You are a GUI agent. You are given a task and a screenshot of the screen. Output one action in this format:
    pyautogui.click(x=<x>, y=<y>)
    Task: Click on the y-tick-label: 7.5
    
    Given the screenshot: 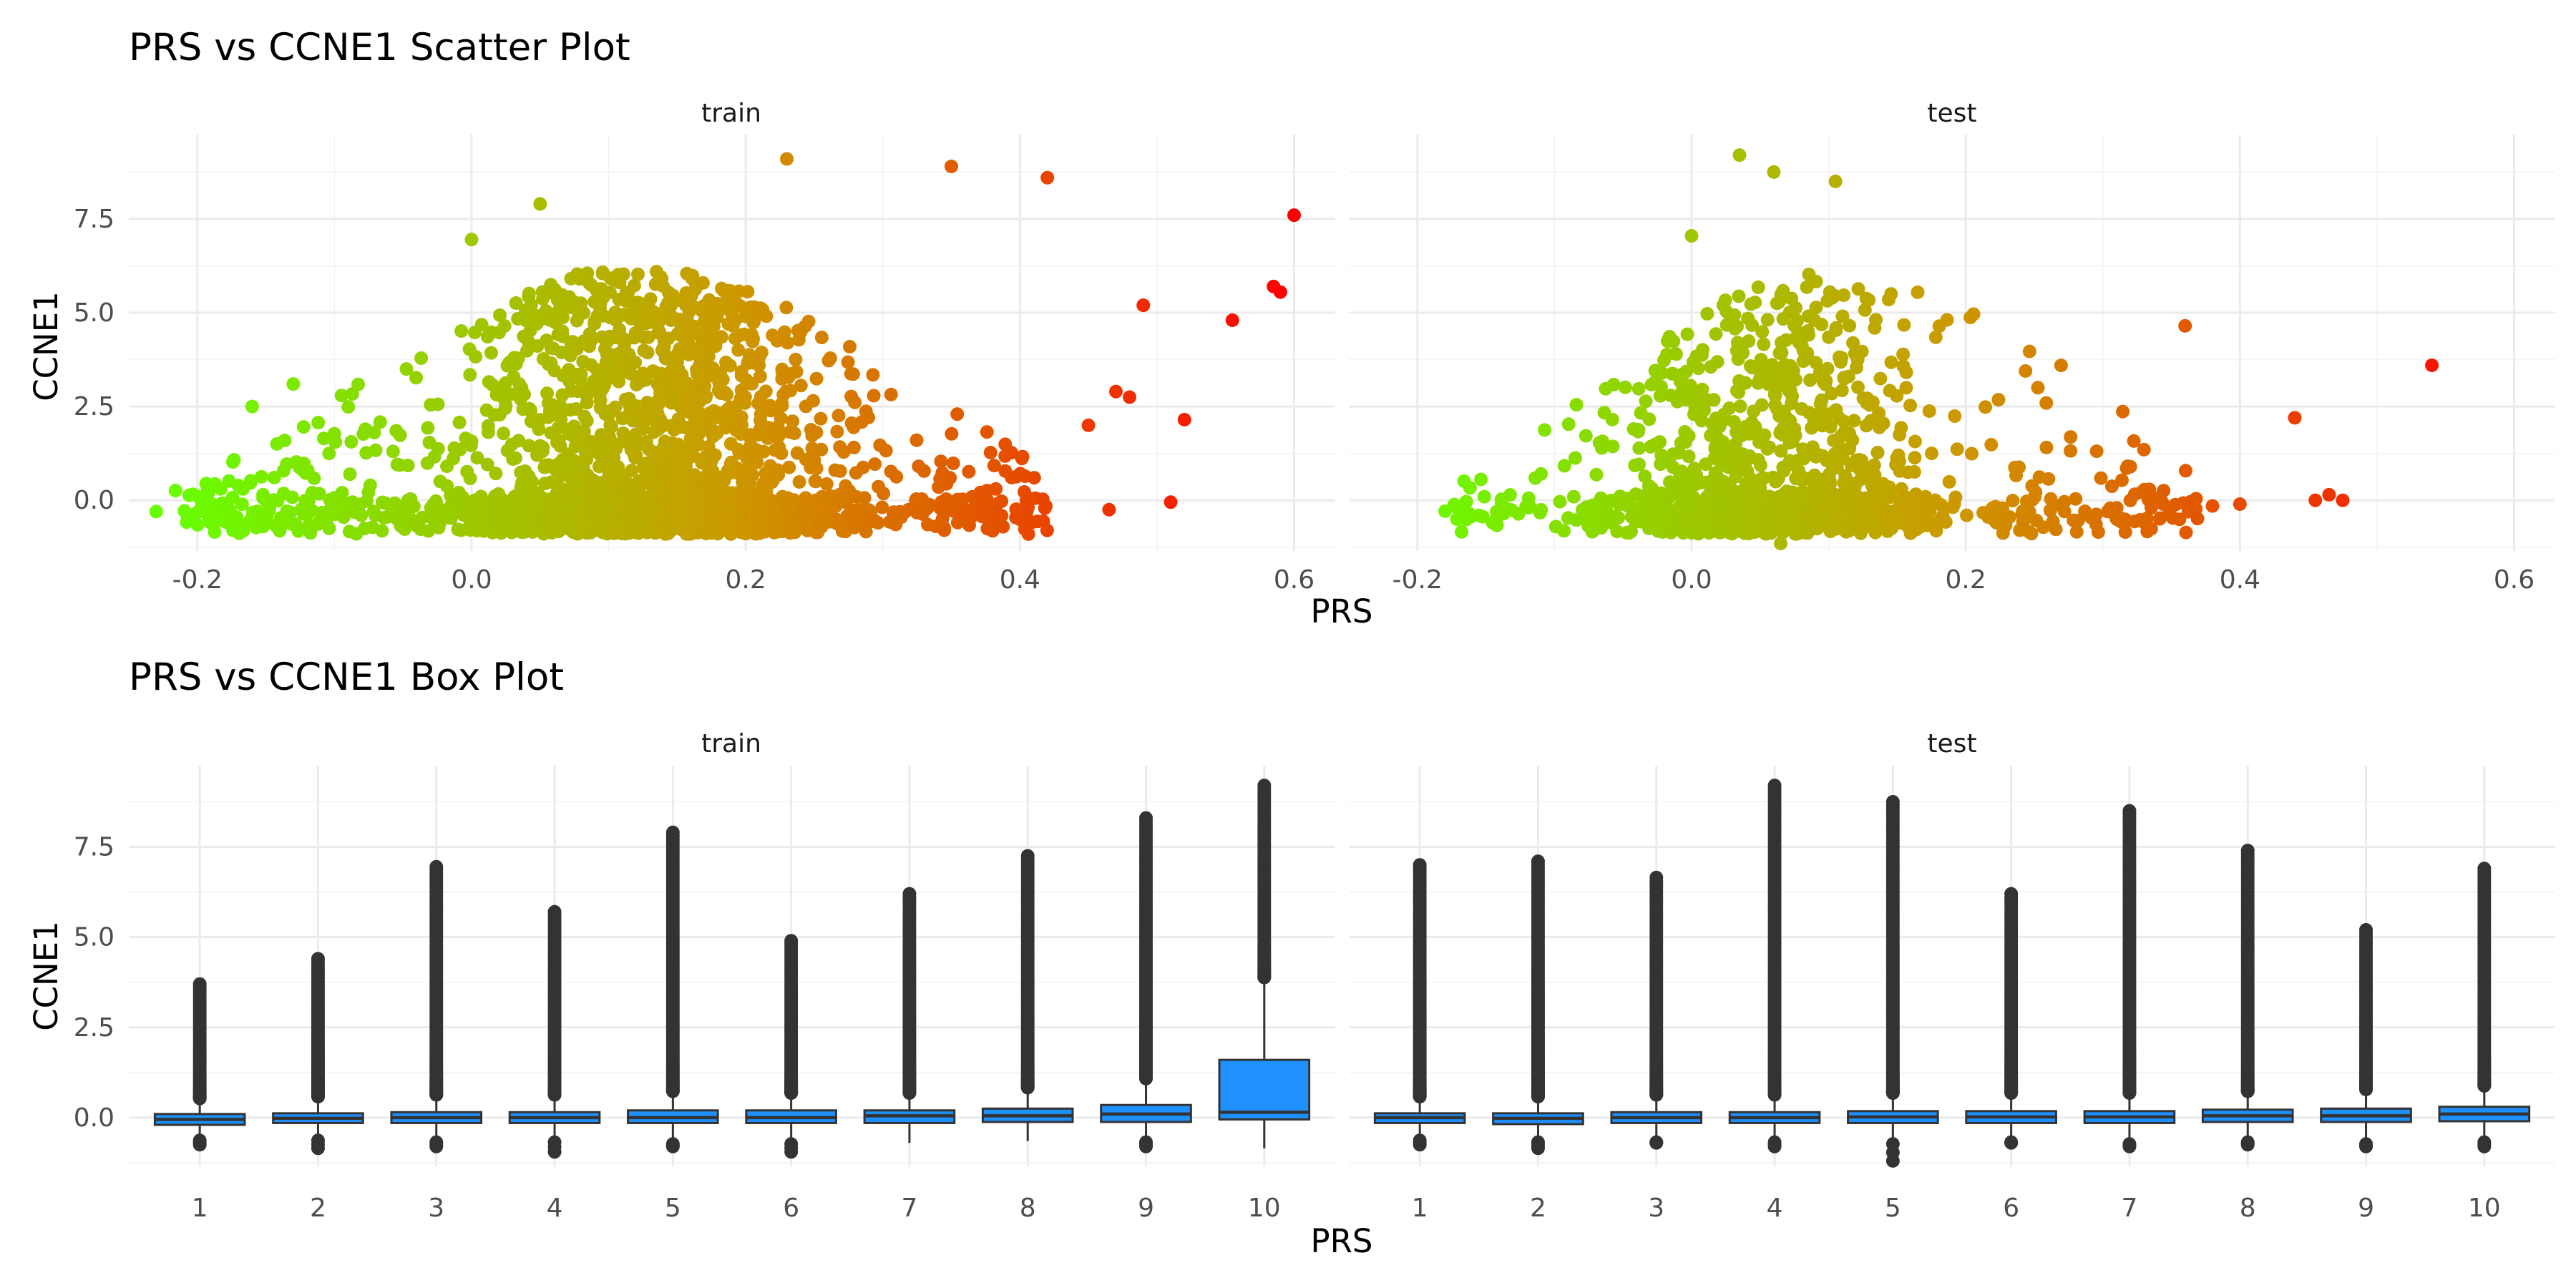 What is the action you would take?
    pyautogui.click(x=94, y=219)
    